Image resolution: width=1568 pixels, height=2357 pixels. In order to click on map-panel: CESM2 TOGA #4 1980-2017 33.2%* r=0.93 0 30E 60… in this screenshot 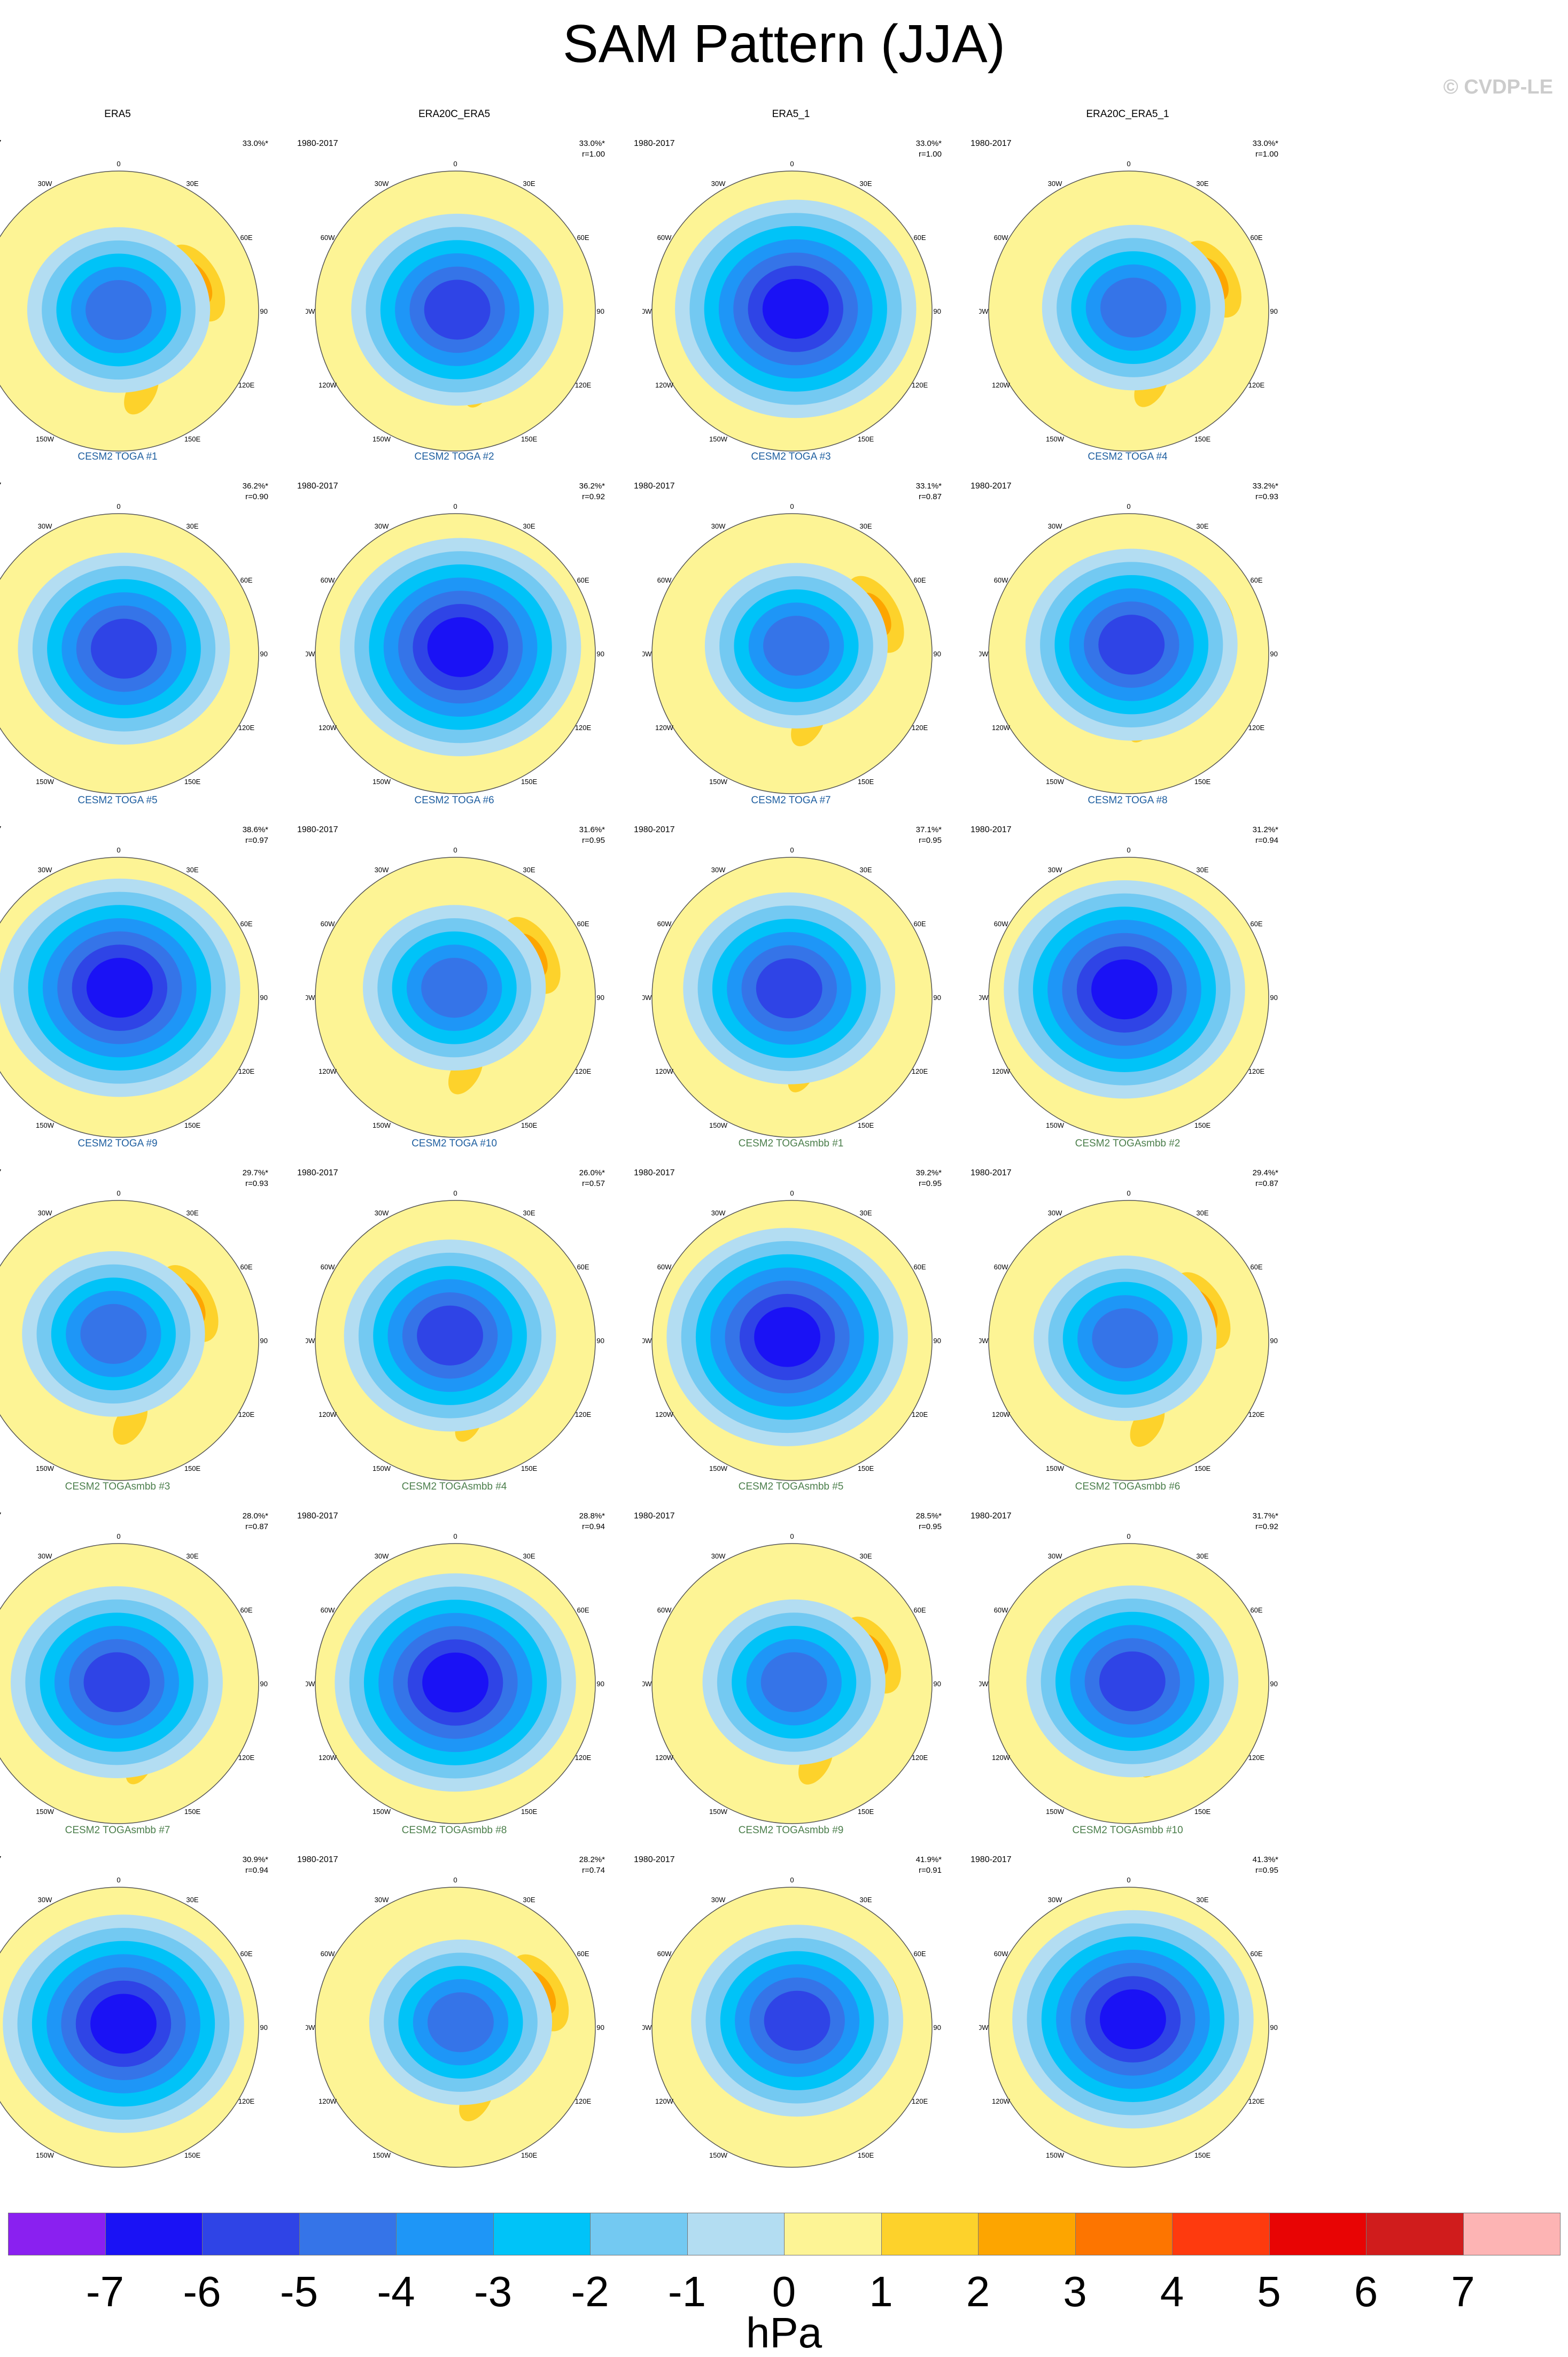, I will do `click(1128, 624)`.